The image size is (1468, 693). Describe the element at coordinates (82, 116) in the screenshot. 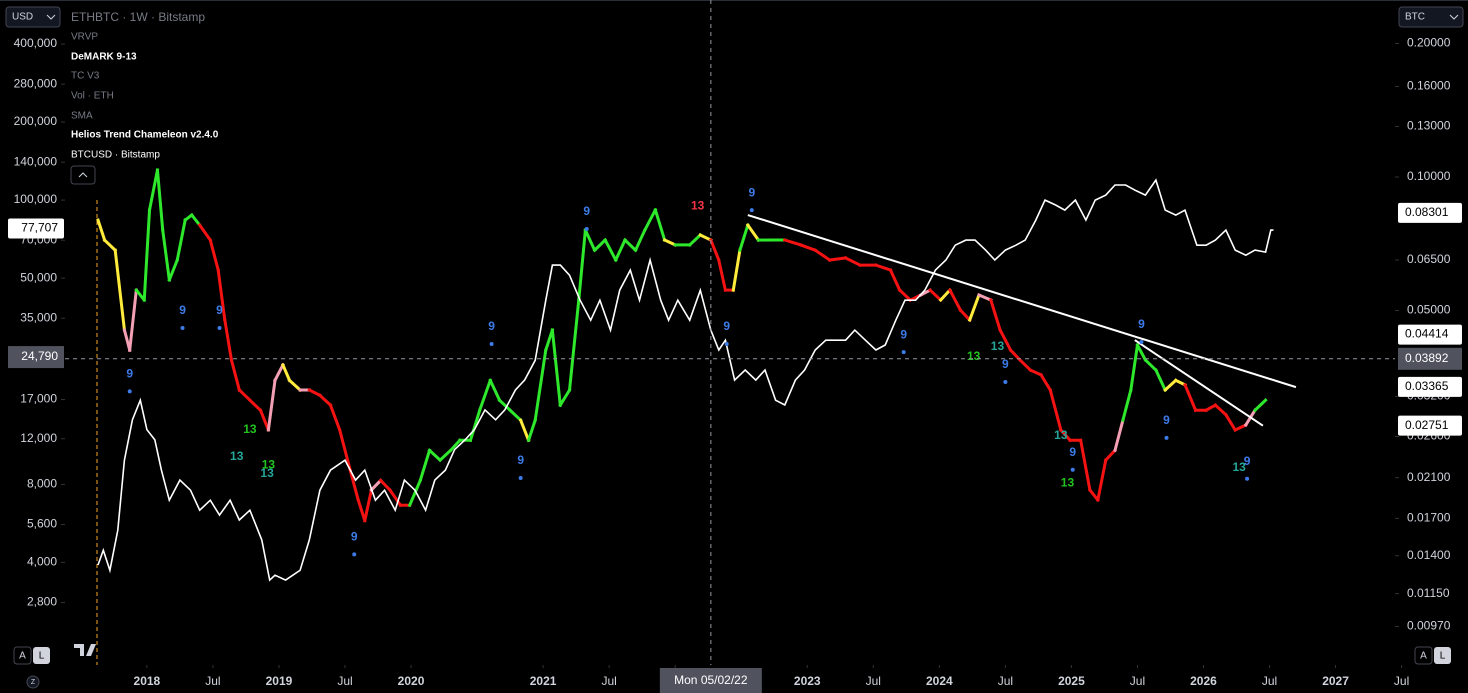

I see `indicator: SMA` at that location.